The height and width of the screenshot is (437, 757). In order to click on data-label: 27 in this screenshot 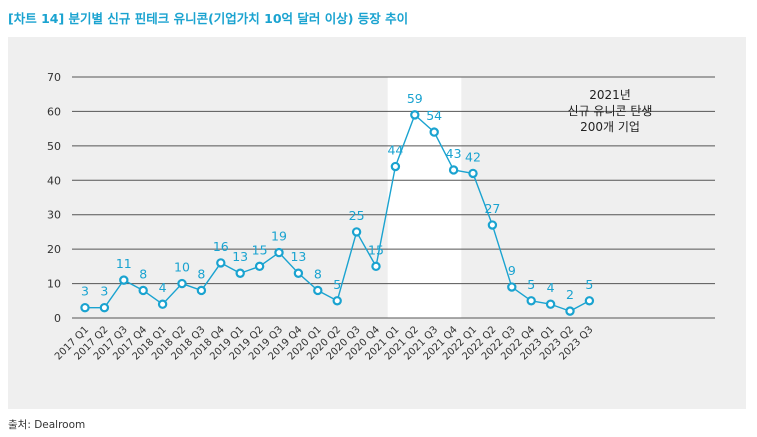, I will do `click(492, 208)`.